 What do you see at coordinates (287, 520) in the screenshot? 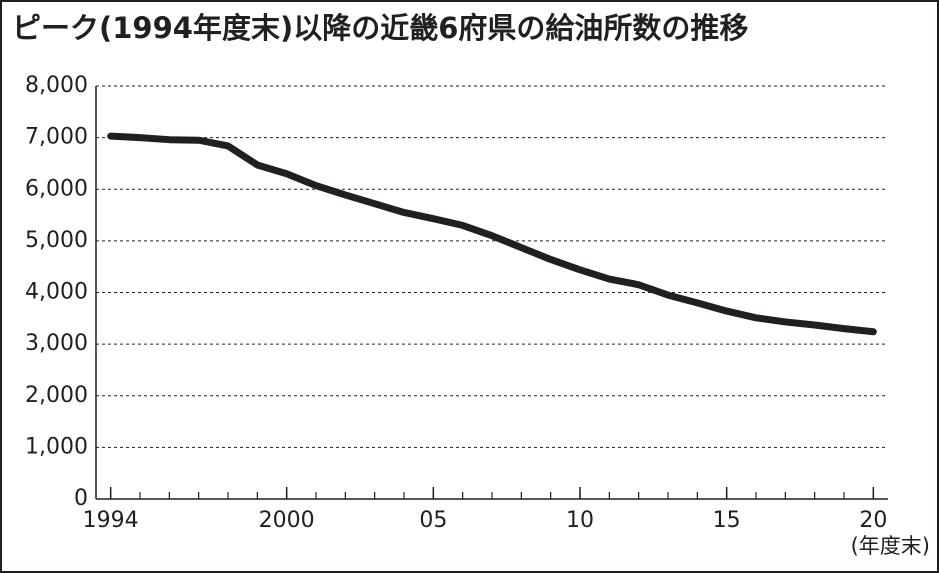
I see `x-tick-label: 2000` at bounding box center [287, 520].